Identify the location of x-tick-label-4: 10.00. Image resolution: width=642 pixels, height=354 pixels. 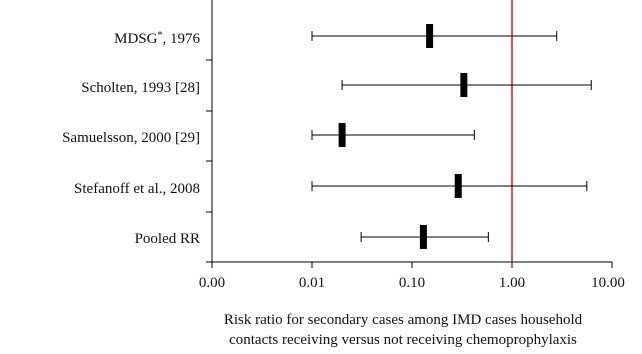
(608, 283).